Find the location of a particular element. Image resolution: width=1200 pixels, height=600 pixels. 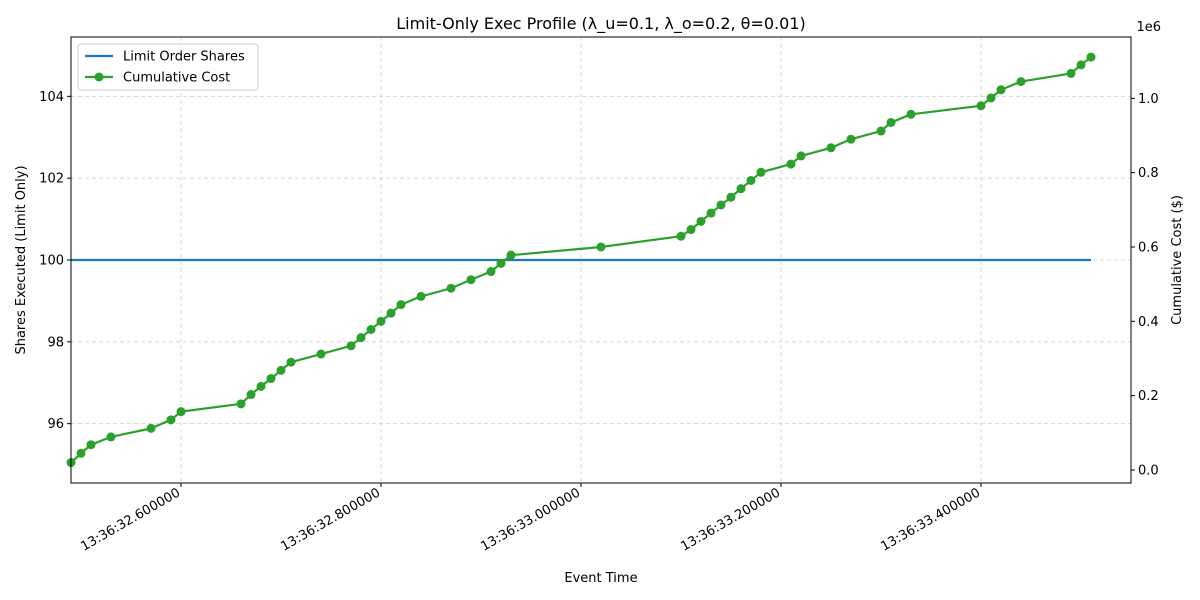

legend-box is located at coordinates (168, 67).